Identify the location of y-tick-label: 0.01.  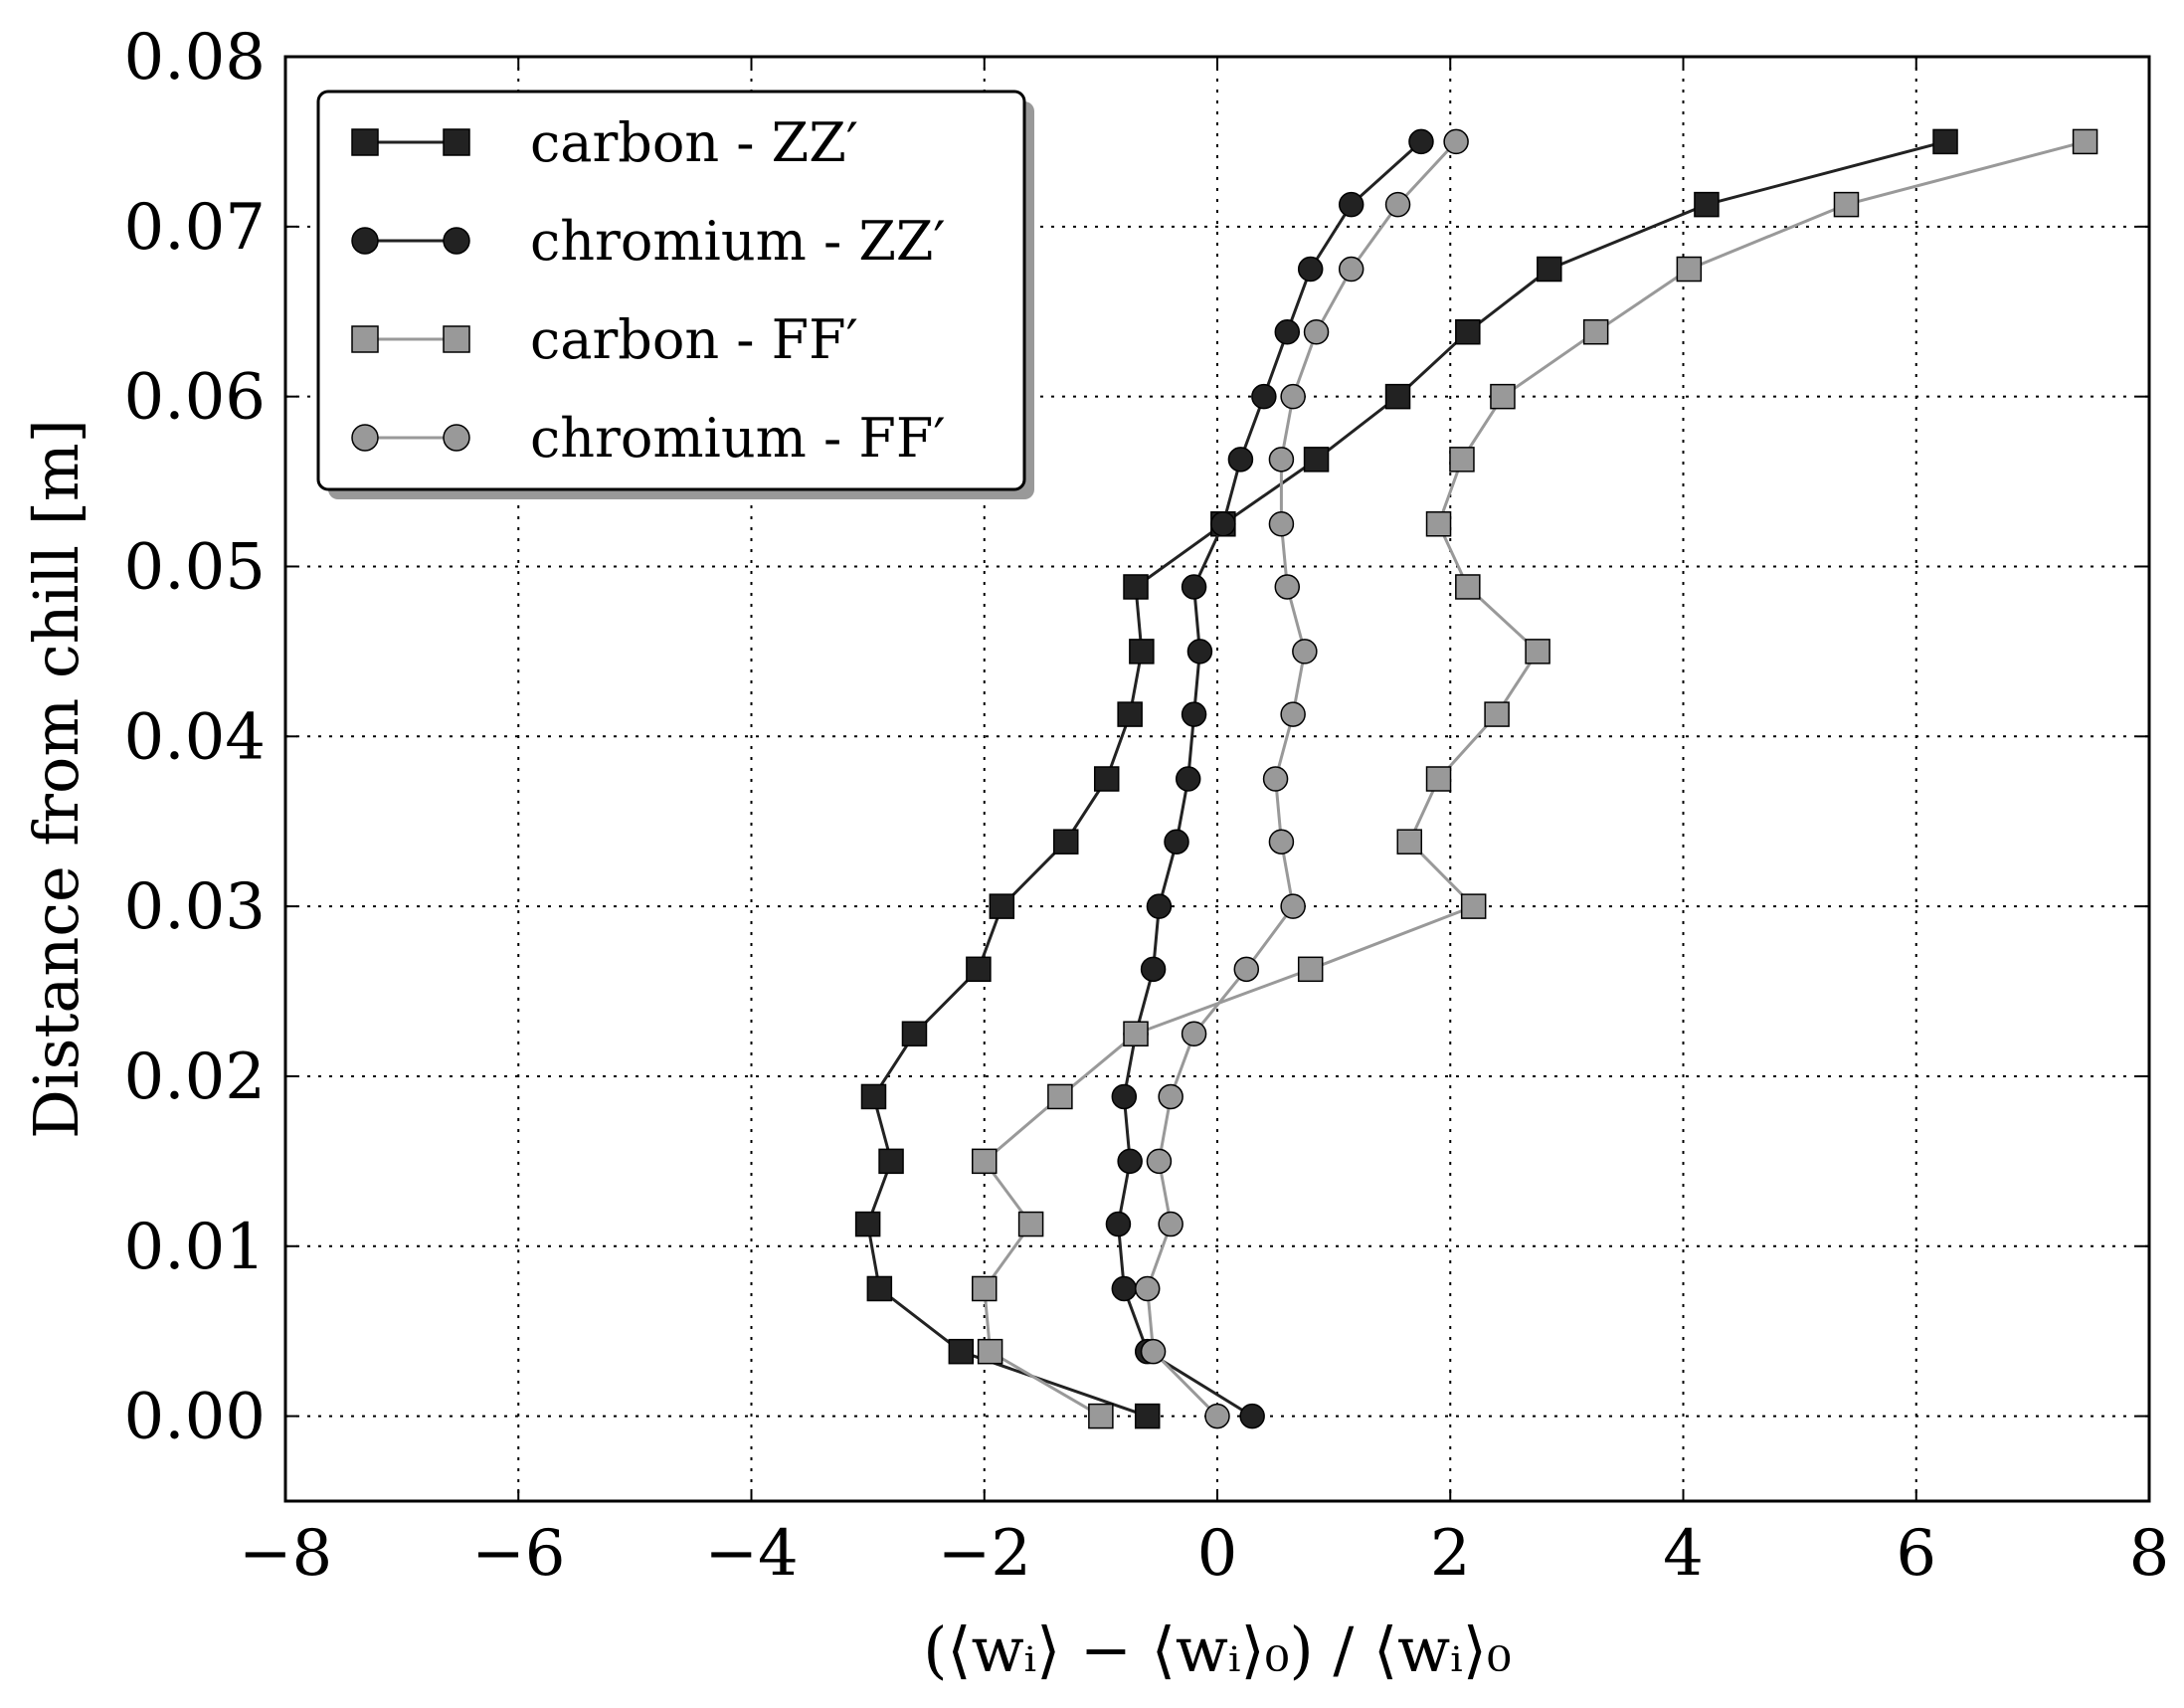
(195, 1248).